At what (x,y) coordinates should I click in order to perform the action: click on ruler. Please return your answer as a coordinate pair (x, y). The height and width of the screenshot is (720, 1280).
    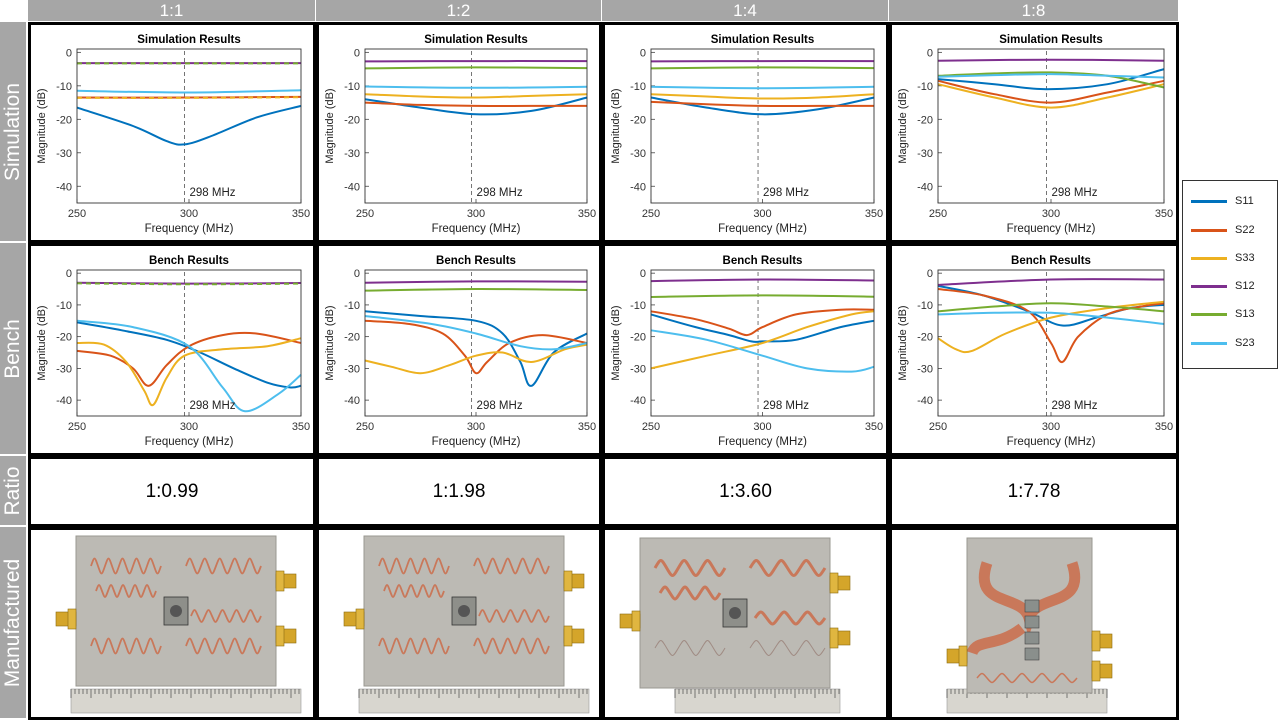
    Looking at the image, I should click on (757, 701).